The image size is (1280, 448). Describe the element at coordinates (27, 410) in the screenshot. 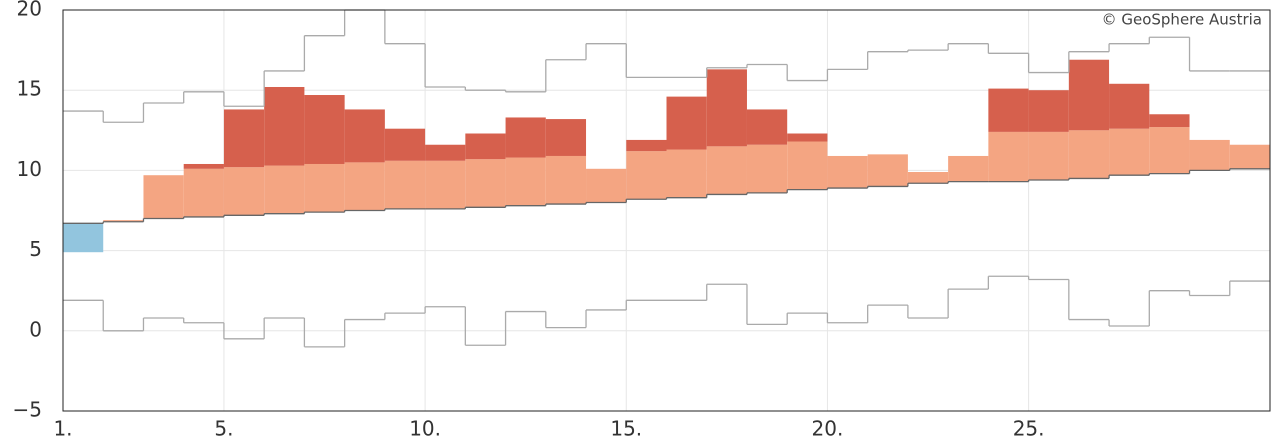

I see `y-tick-label: −5` at that location.